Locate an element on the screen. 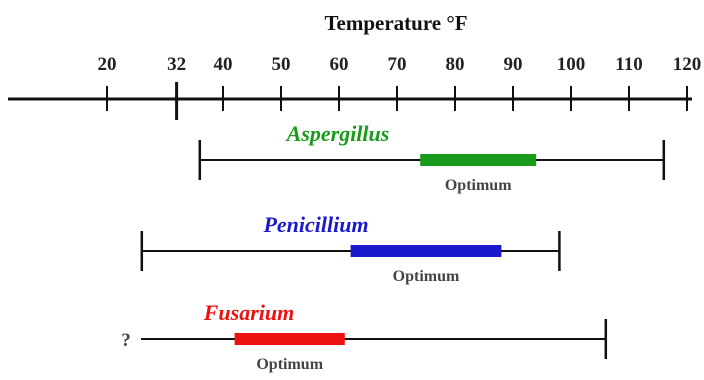 The height and width of the screenshot is (380, 704). diagram-title: Temperature °F is located at coordinates (395, 23).